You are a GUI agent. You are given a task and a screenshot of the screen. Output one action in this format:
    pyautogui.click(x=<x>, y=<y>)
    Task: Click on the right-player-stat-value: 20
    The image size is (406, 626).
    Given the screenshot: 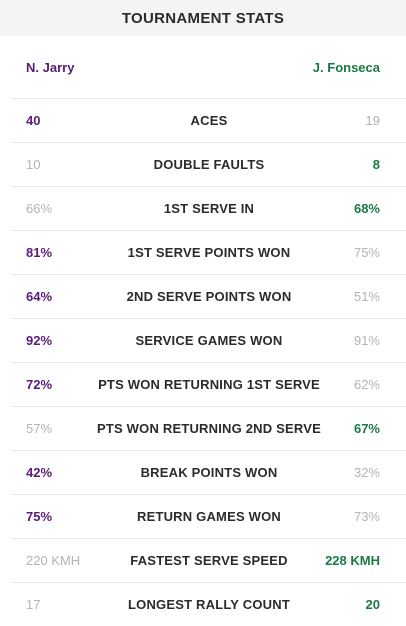 What is the action you would take?
    pyautogui.click(x=372, y=604)
    